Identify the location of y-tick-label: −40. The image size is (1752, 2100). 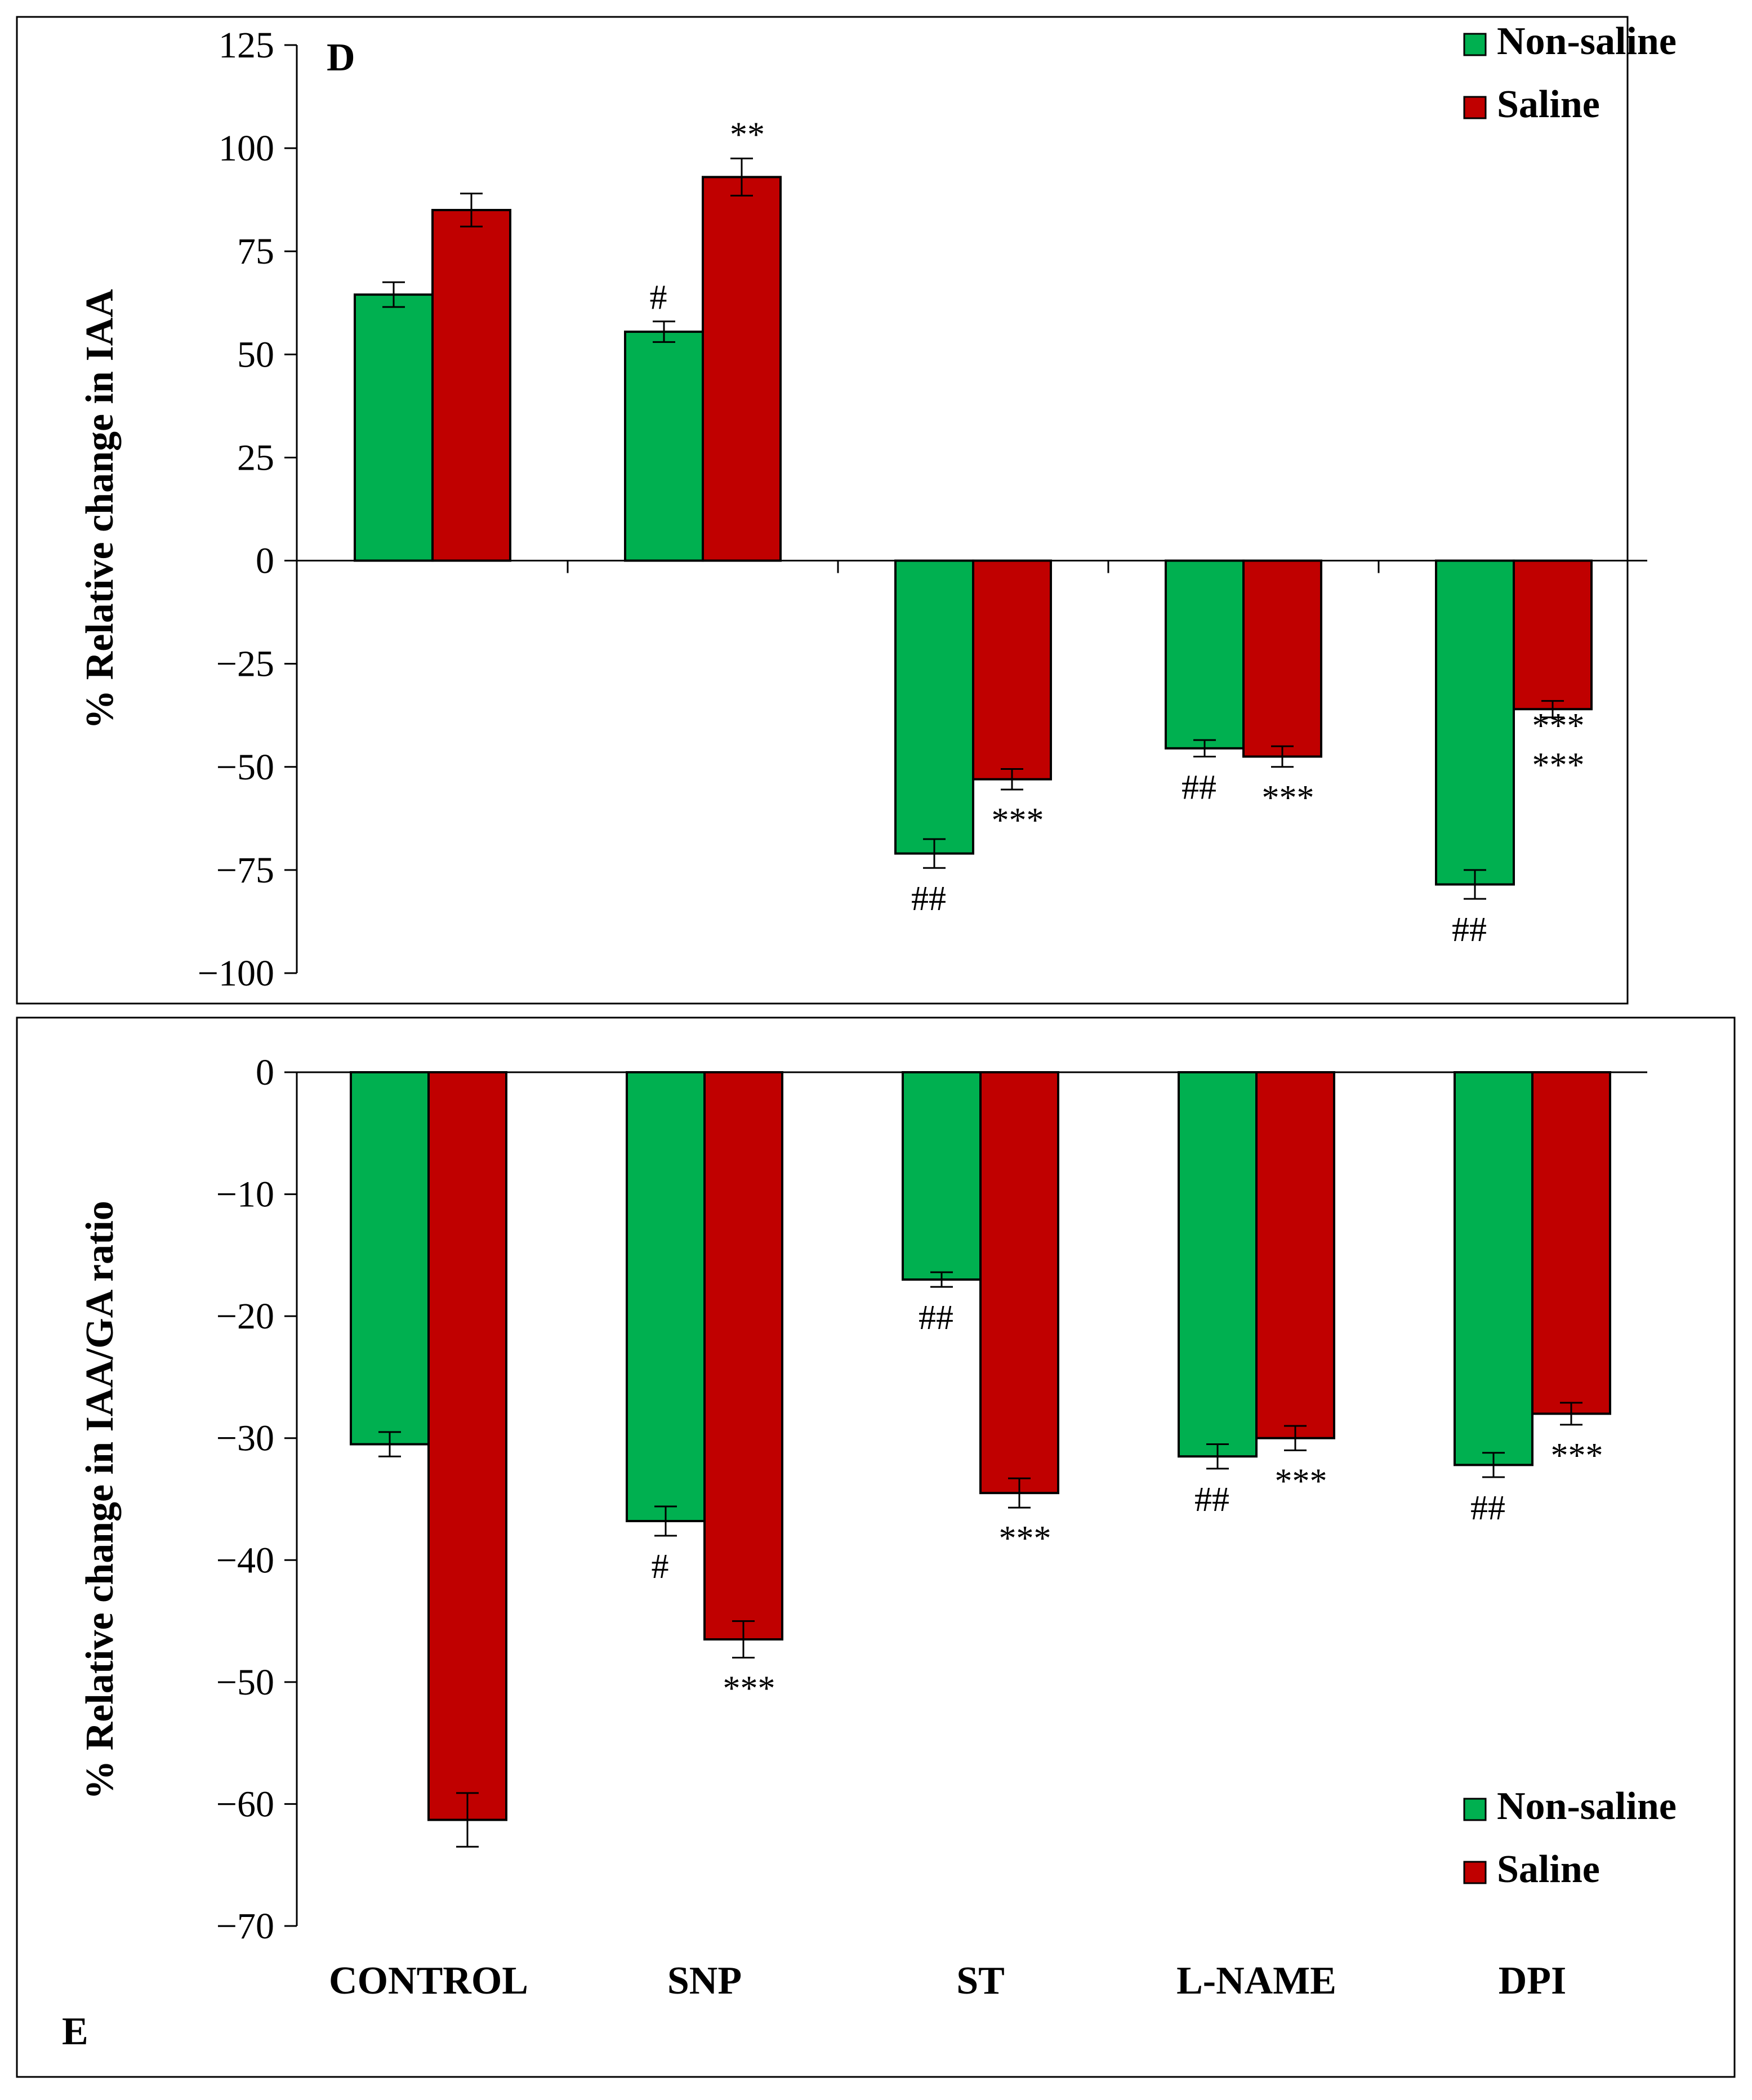
(245, 1560).